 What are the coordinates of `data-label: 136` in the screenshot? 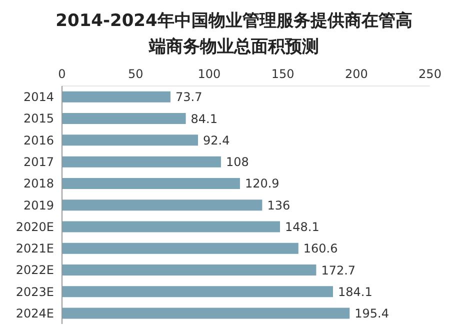 It's located at (278, 205).